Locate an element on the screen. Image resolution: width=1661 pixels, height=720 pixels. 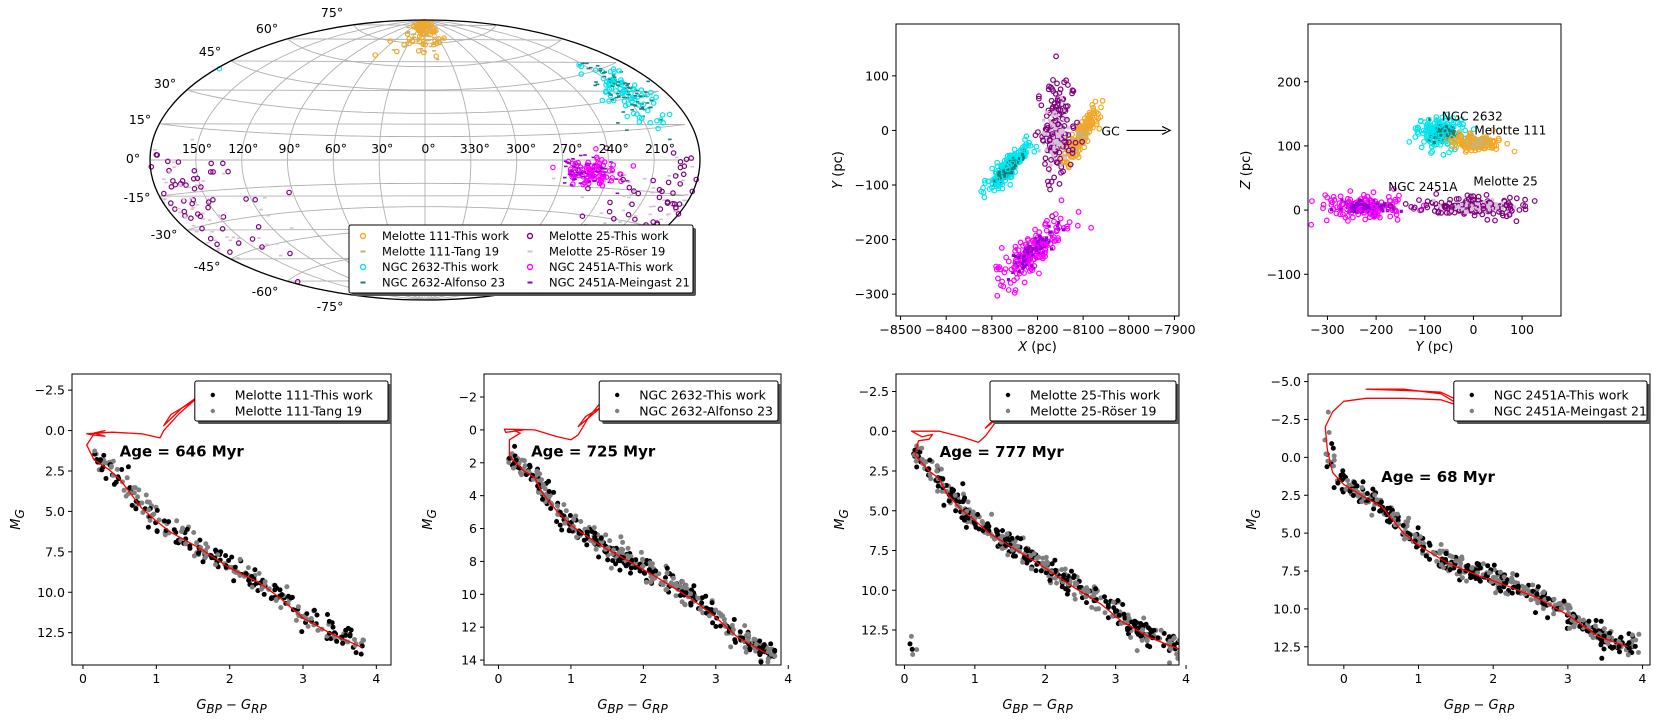
x-tick-label: 0 is located at coordinates (1473, 329).